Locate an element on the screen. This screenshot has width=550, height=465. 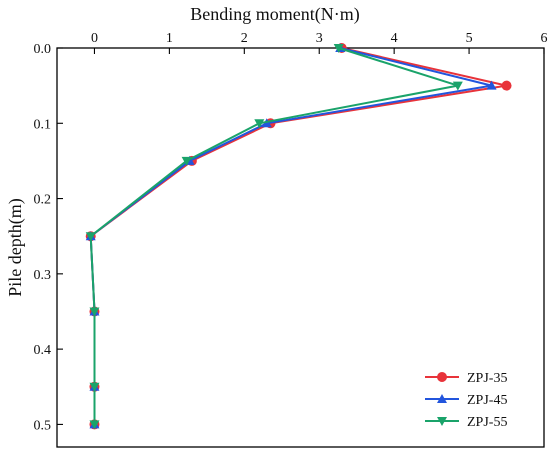
legend-label: ZPJ-55 is located at coordinates (487, 422).